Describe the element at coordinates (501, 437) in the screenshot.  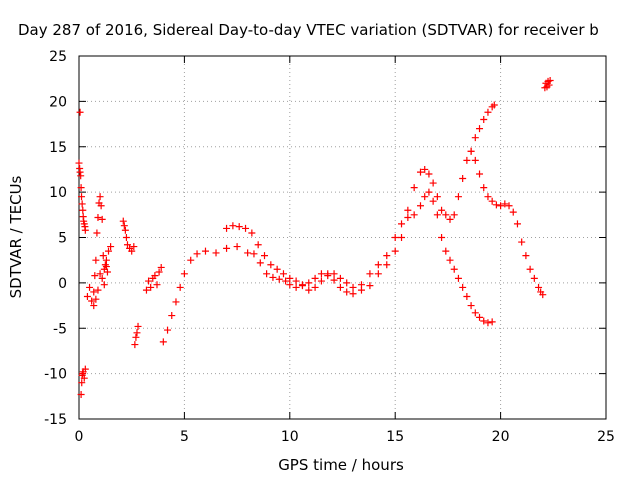
I see `x-tick-label: 20` at that location.